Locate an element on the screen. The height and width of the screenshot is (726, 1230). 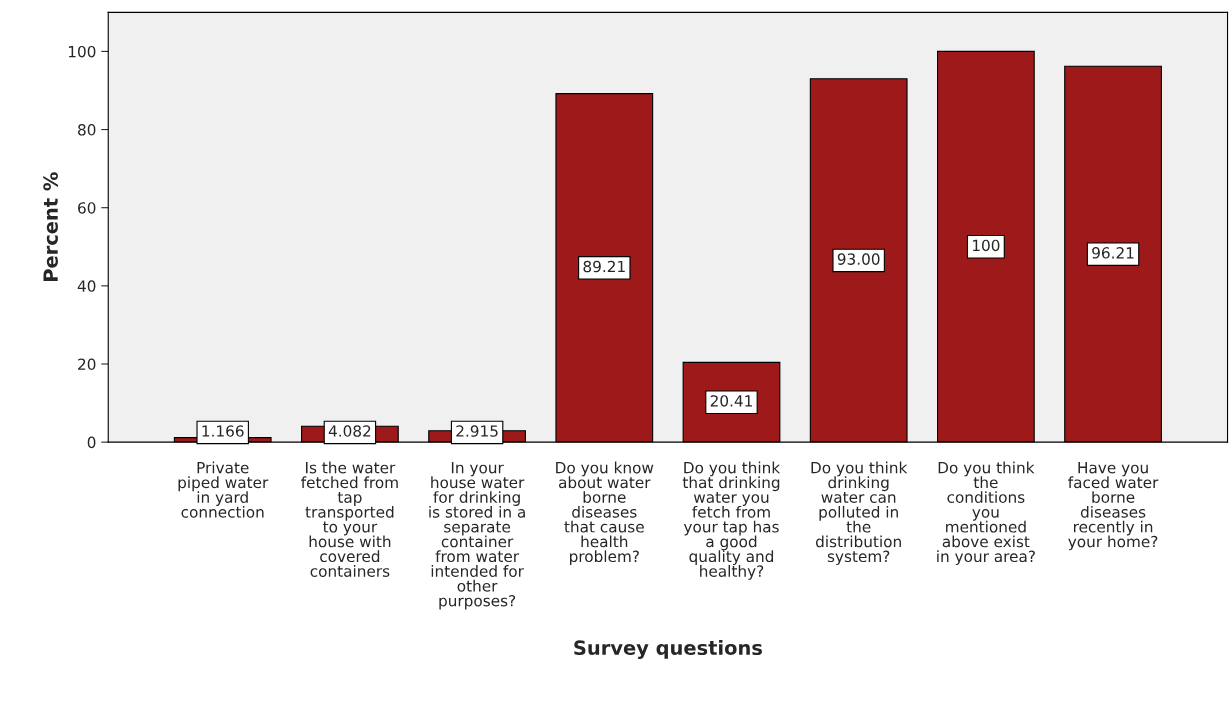
x-tick-label: Do you know about water borne diseases that cause health problem? is located at coordinates (605, 513).